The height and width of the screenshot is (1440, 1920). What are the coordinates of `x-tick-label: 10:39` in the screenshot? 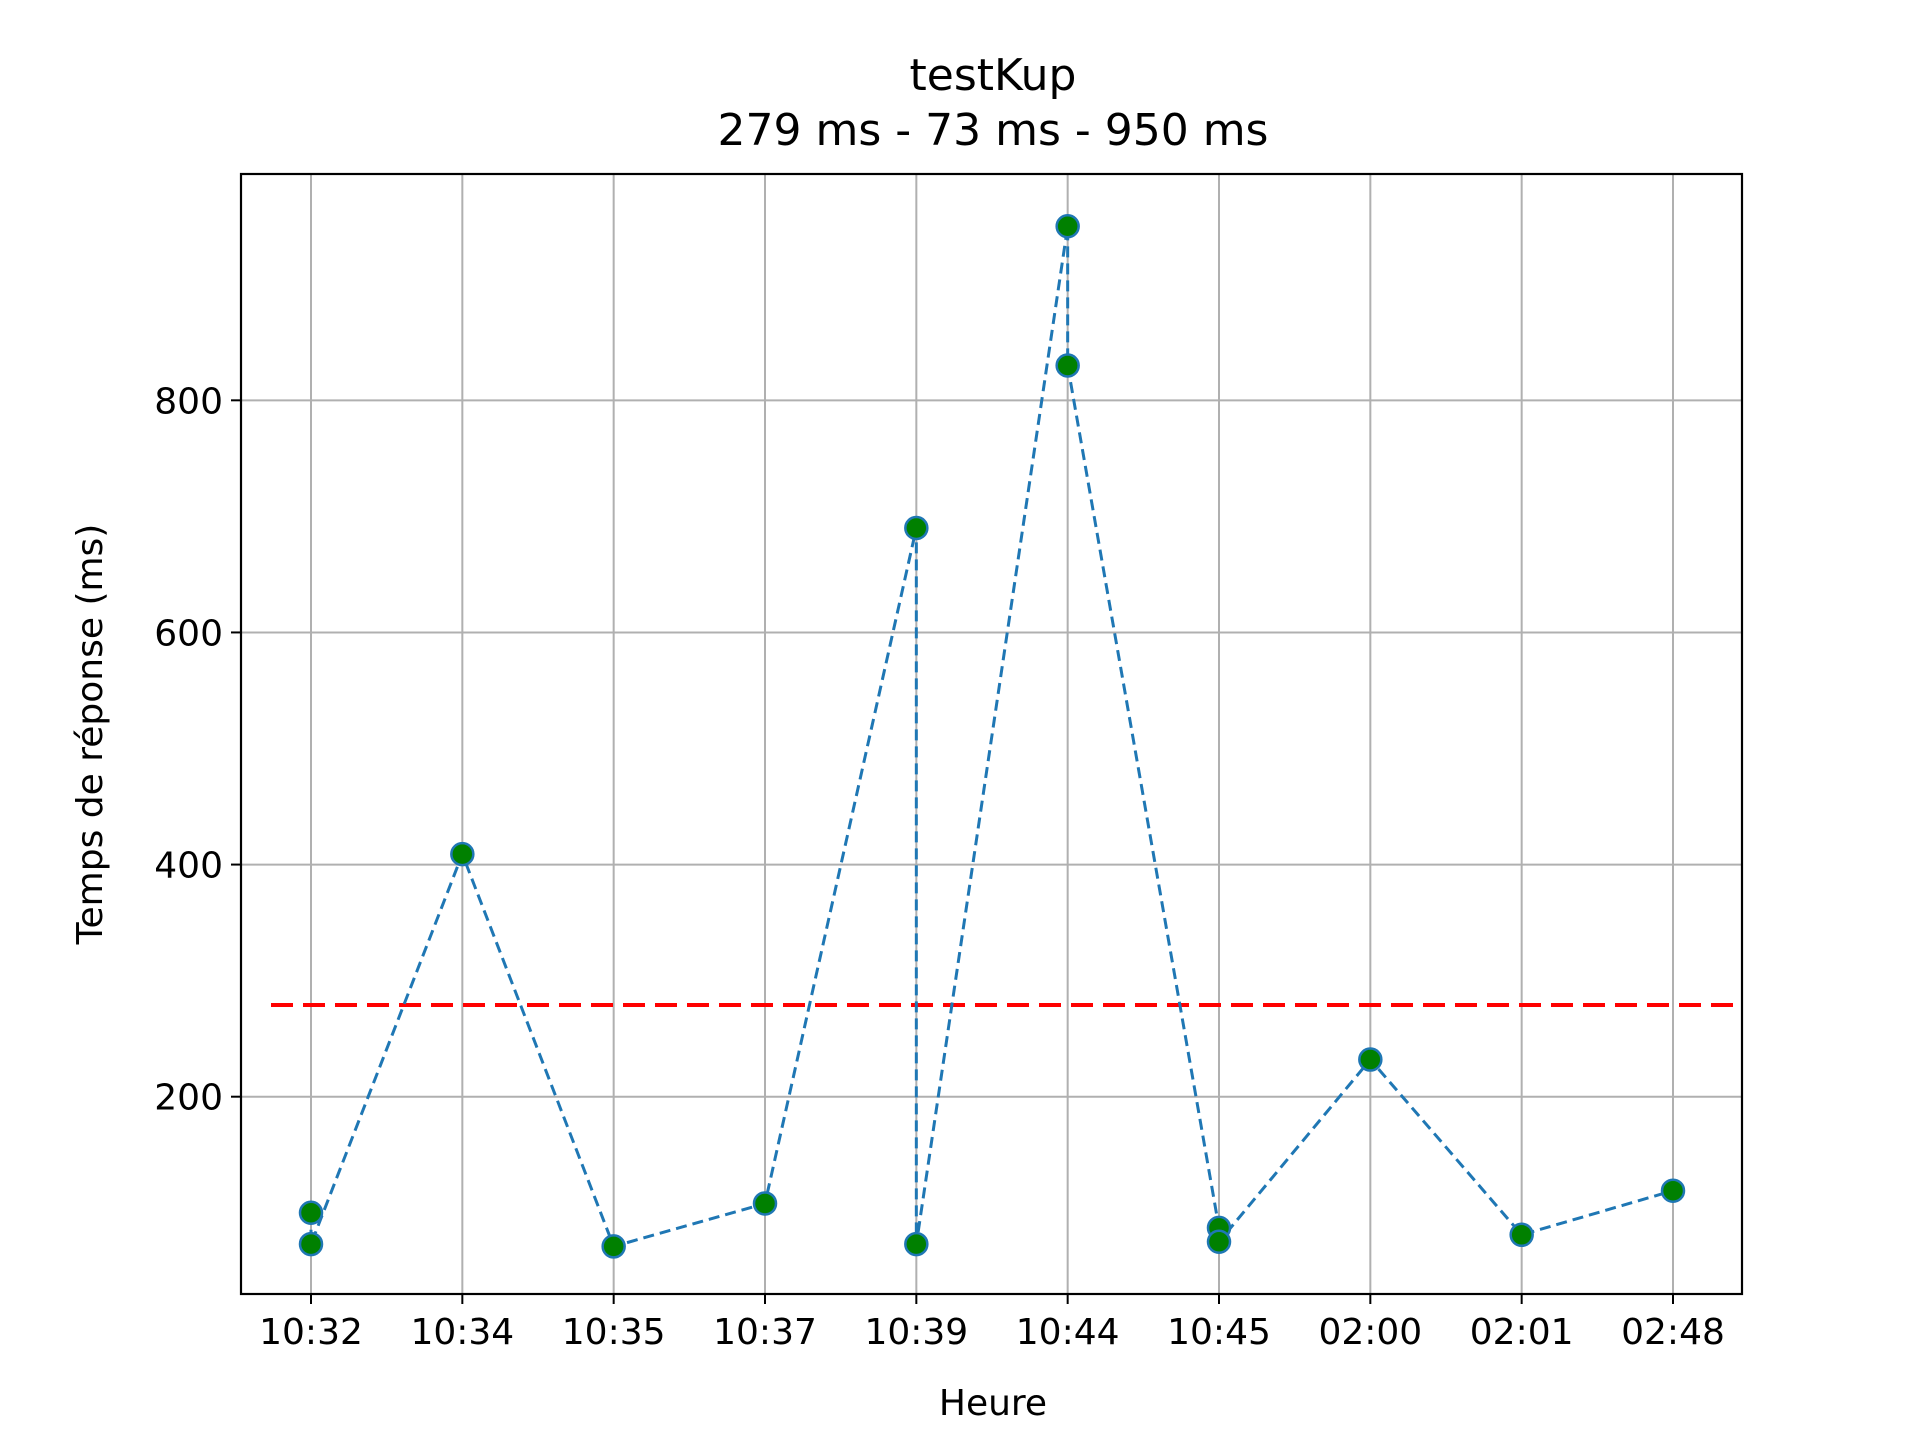 It's located at (916, 1332).